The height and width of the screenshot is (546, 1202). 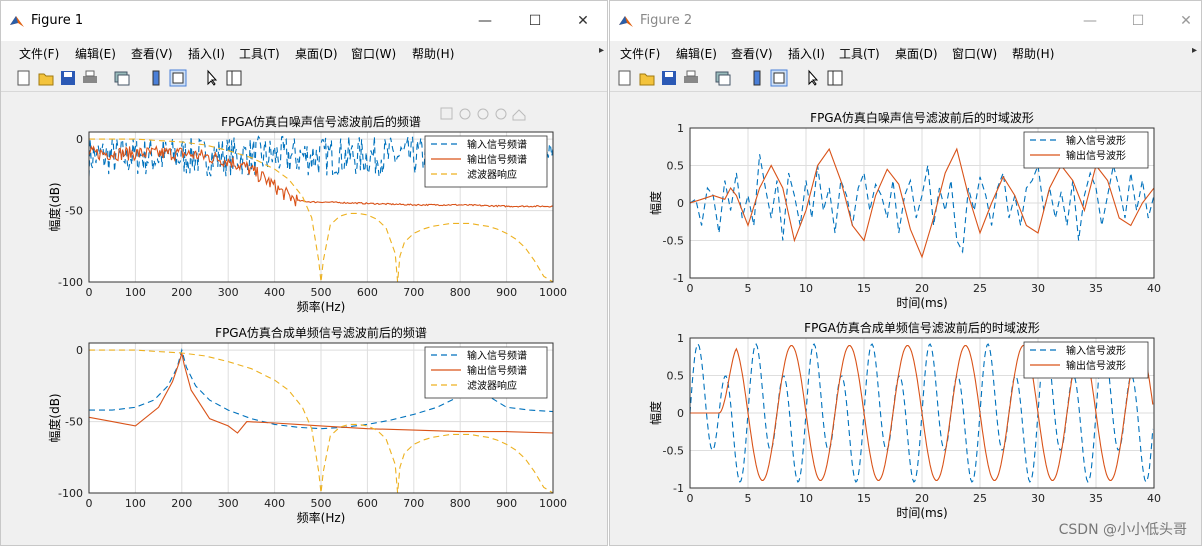 I want to click on x-tick-label: 800, so click(x=460, y=503).